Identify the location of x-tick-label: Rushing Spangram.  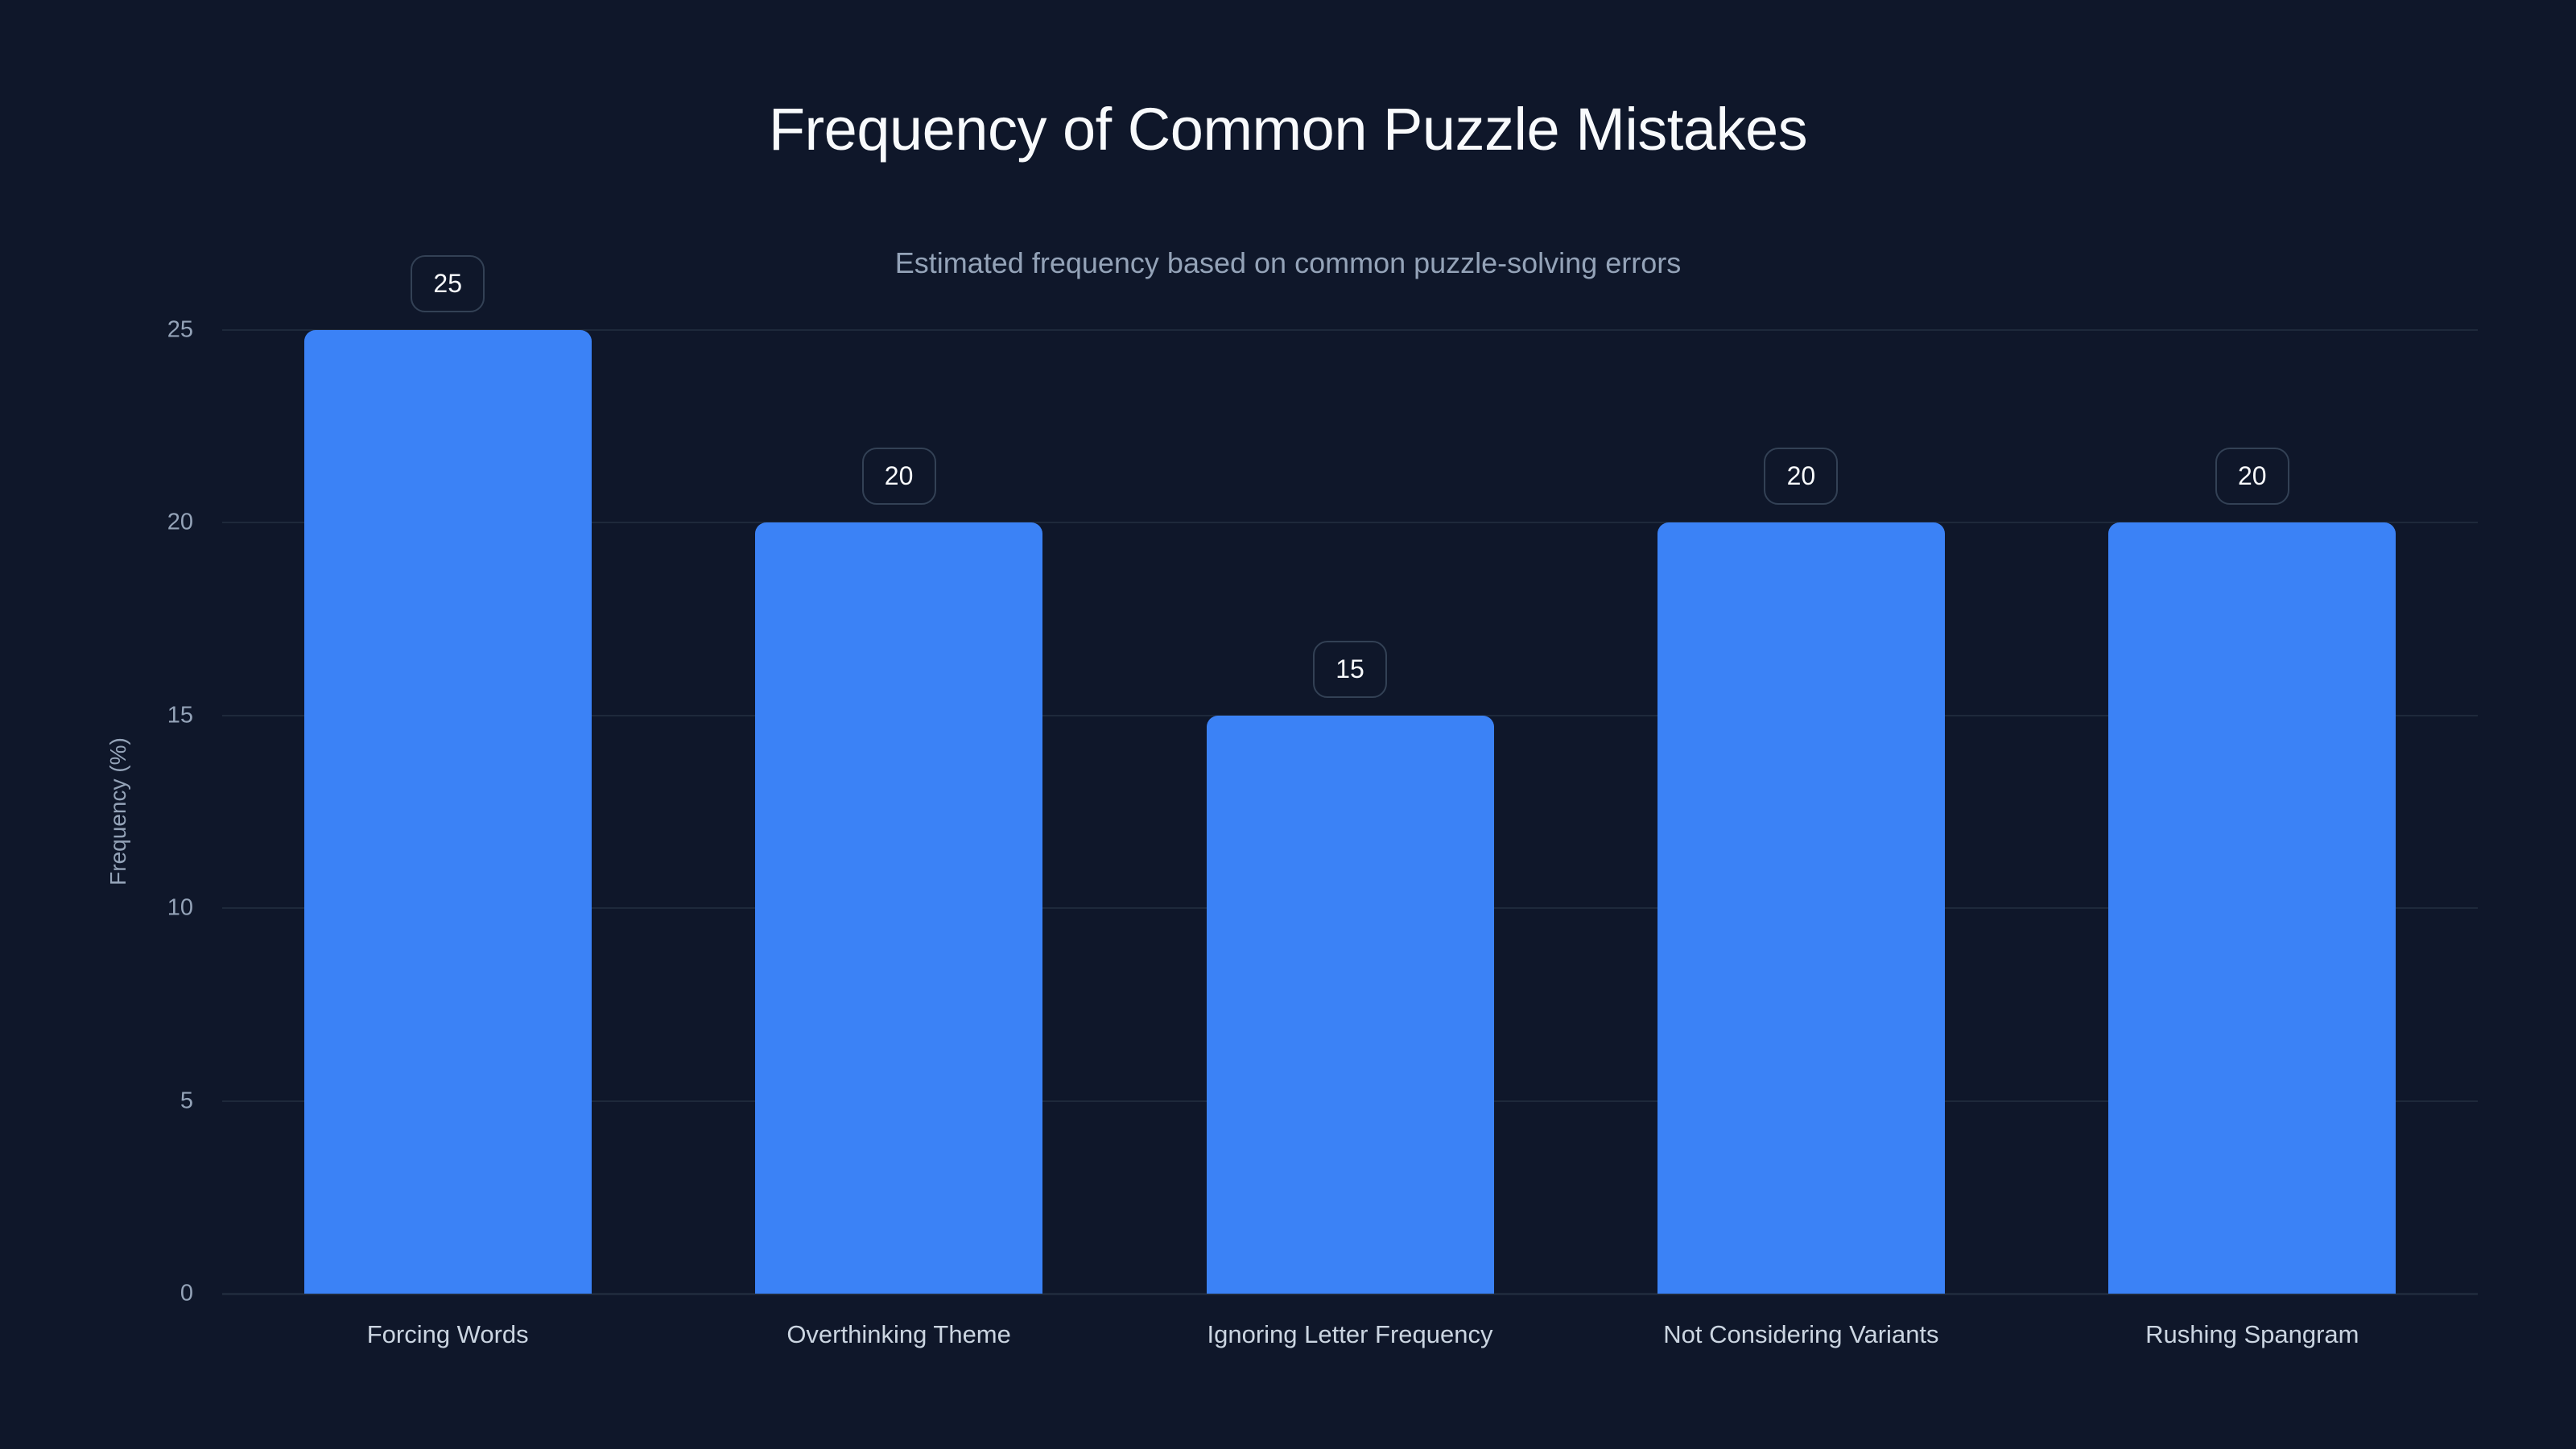
(2252, 1334).